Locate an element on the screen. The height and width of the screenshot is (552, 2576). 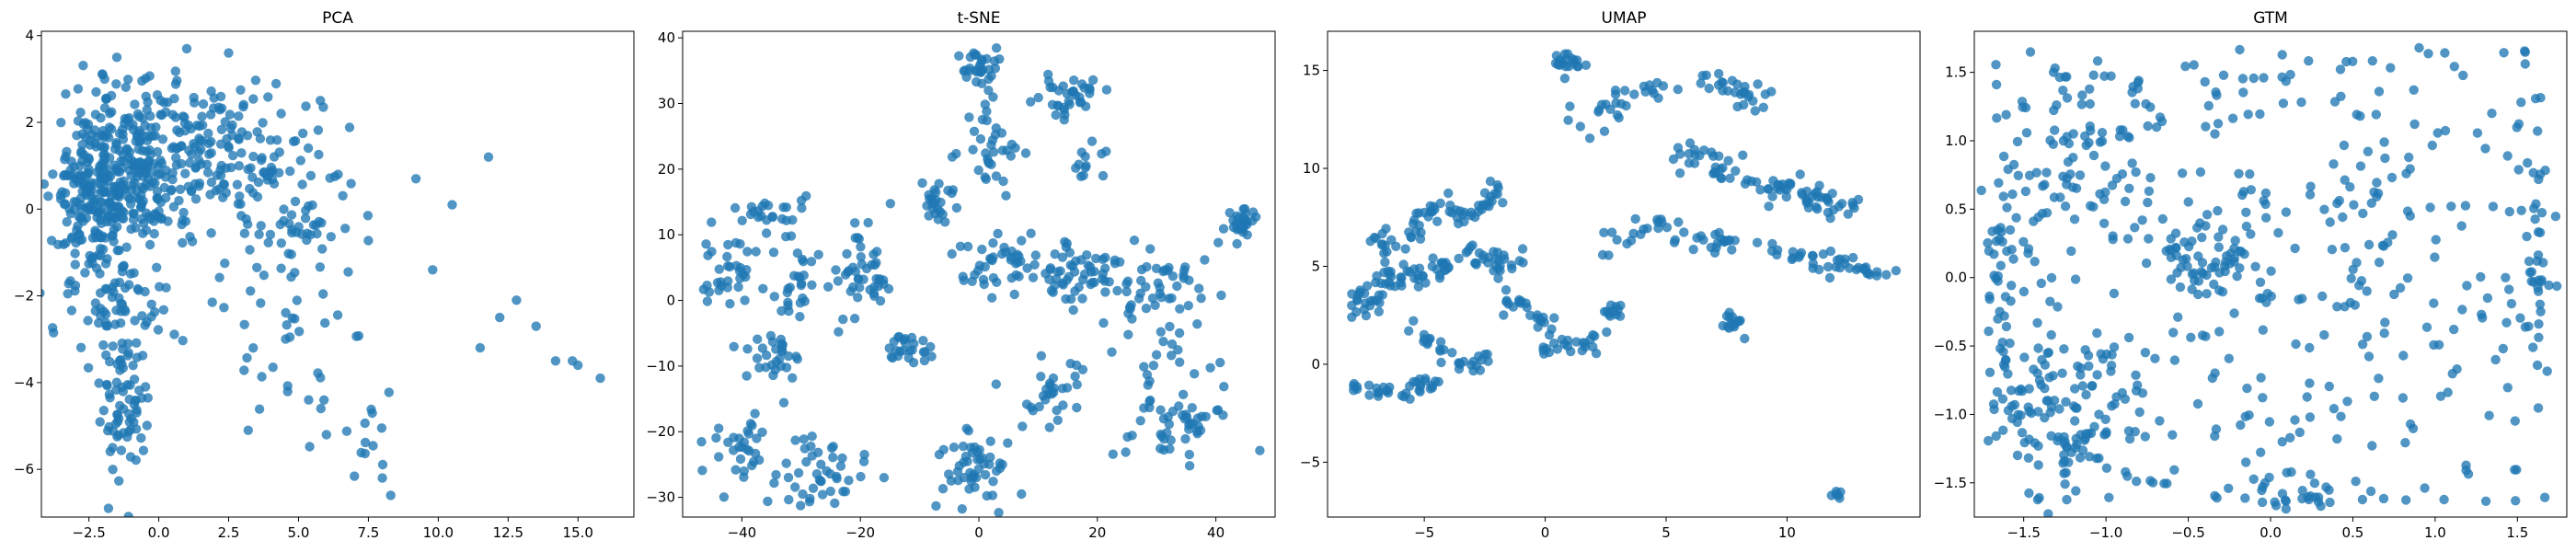
tsne-y-axis: −30 −20 −10 0 10 20 30 40 is located at coordinates (664, 267).